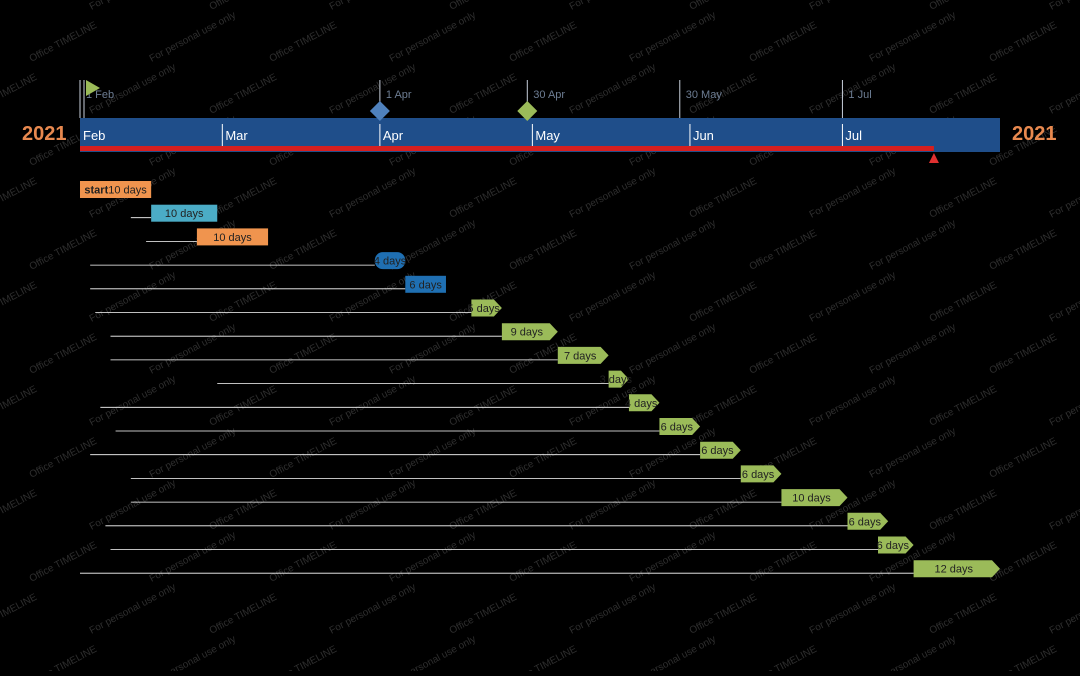 The image size is (1080, 676). What do you see at coordinates (44, 134) in the screenshot?
I see `year-label-left: 2021` at bounding box center [44, 134].